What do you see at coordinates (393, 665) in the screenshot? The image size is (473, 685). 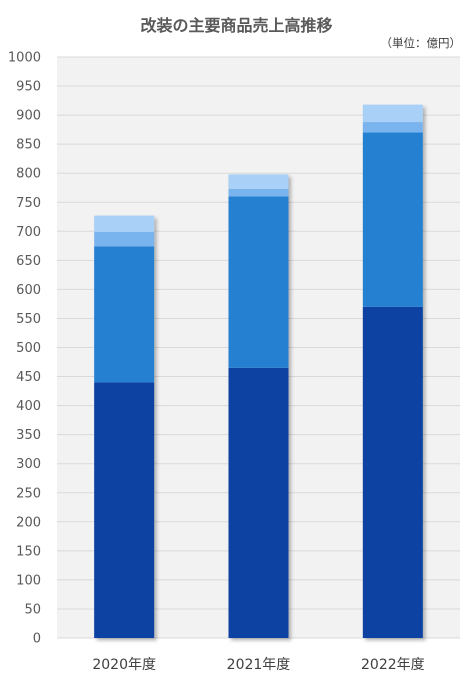 I see `x-category-label: 2022年度` at bounding box center [393, 665].